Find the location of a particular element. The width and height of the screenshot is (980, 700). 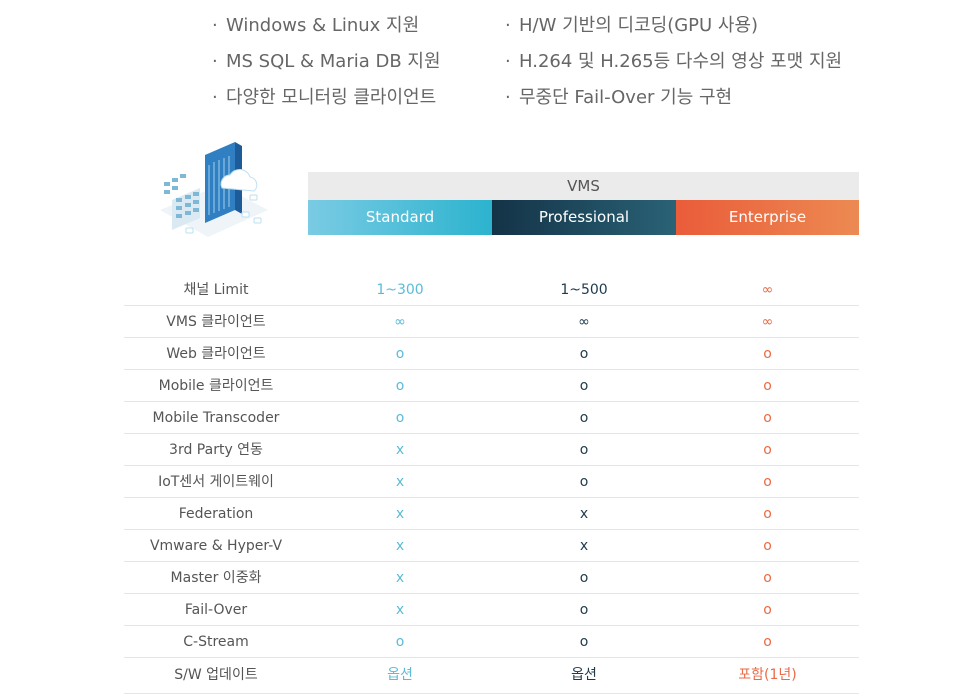

standard-cell: ∞ is located at coordinates (400, 322).